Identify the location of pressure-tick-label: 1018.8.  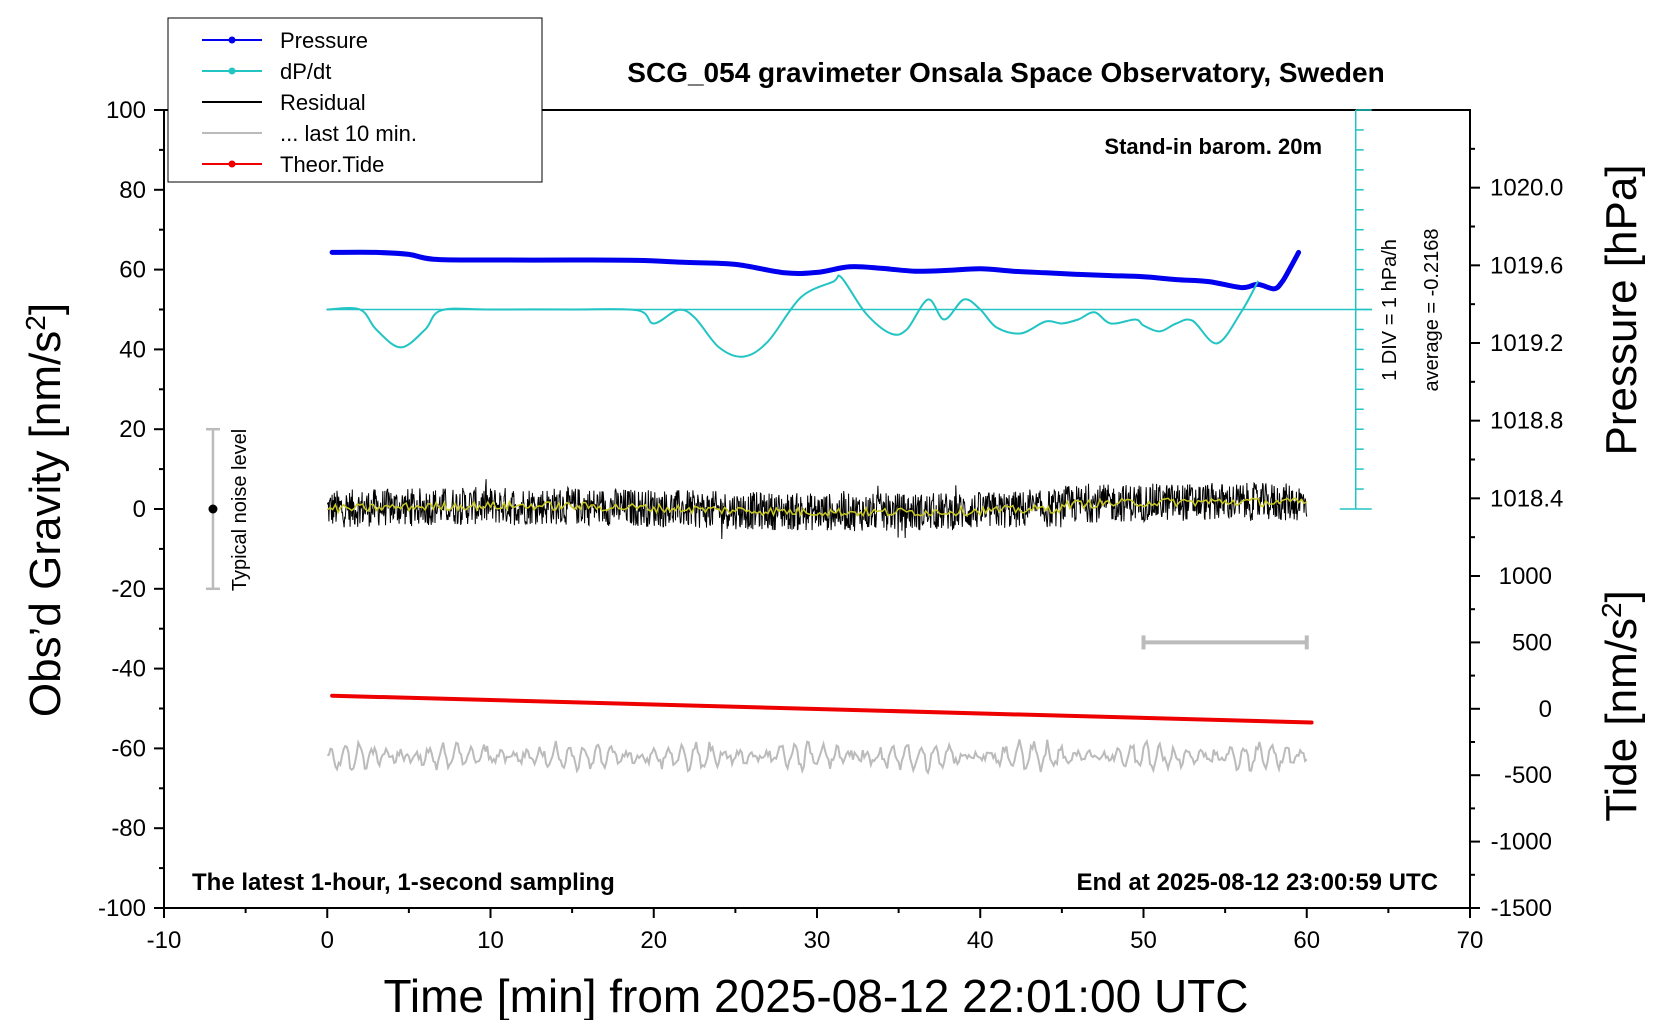
(1526, 421).